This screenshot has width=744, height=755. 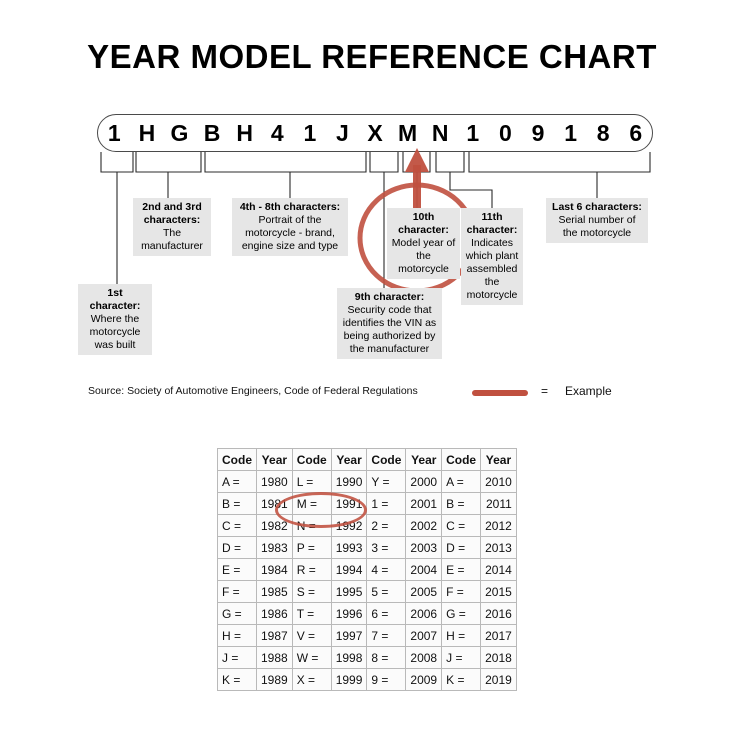 What do you see at coordinates (386, 481) in the screenshot?
I see `code-cell: Y =` at bounding box center [386, 481].